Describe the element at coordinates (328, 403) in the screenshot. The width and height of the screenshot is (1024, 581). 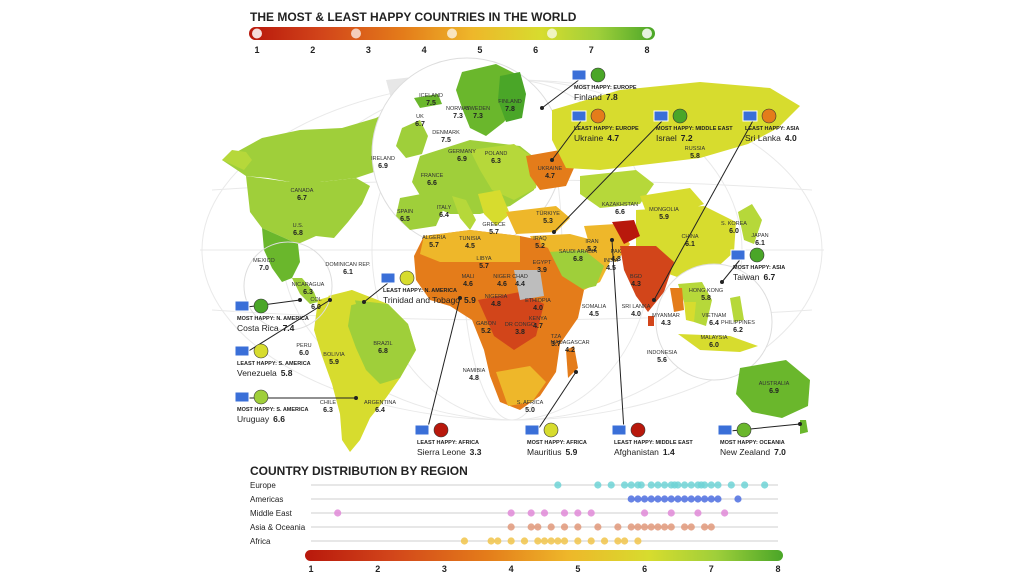
I see `country-name: CHILE` at that location.